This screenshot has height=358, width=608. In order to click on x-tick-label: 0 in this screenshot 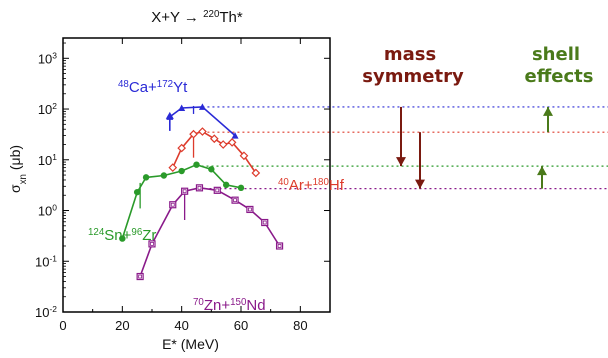, I will do `click(62, 325)`.